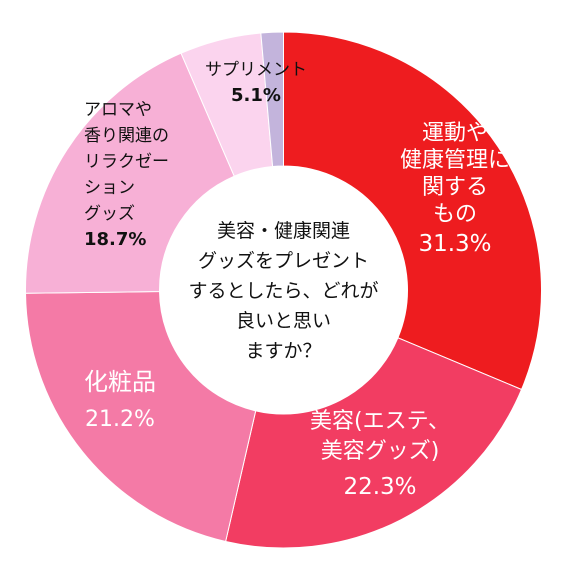 The height and width of the screenshot is (567, 567). What do you see at coordinates (380, 421) in the screenshot?
I see `slice-label-line: 美容(エステ、` at bounding box center [380, 421].